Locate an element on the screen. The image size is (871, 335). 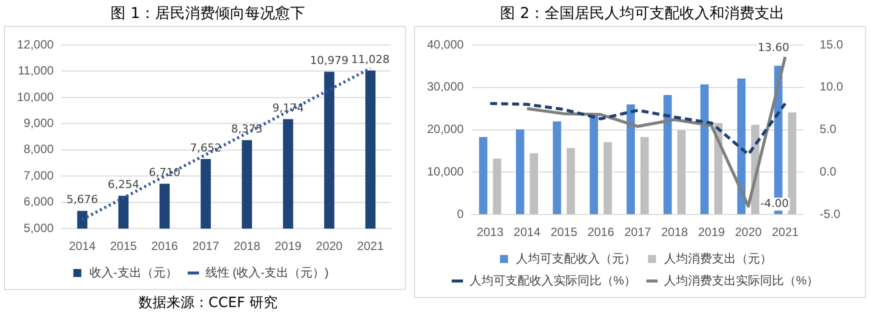
y2-tick-label: -5.0 is located at coordinates (829, 213).